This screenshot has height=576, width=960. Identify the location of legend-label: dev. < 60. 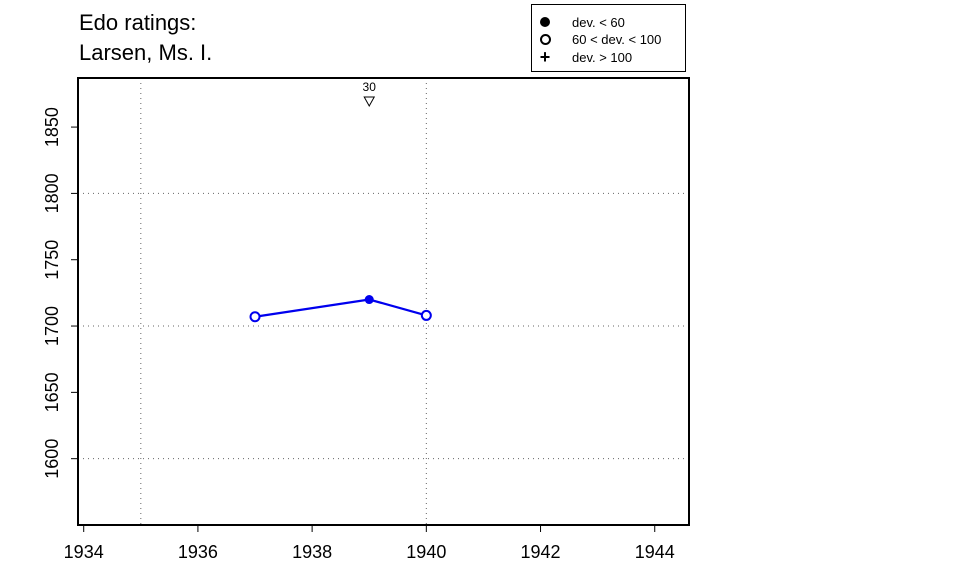
(598, 22).